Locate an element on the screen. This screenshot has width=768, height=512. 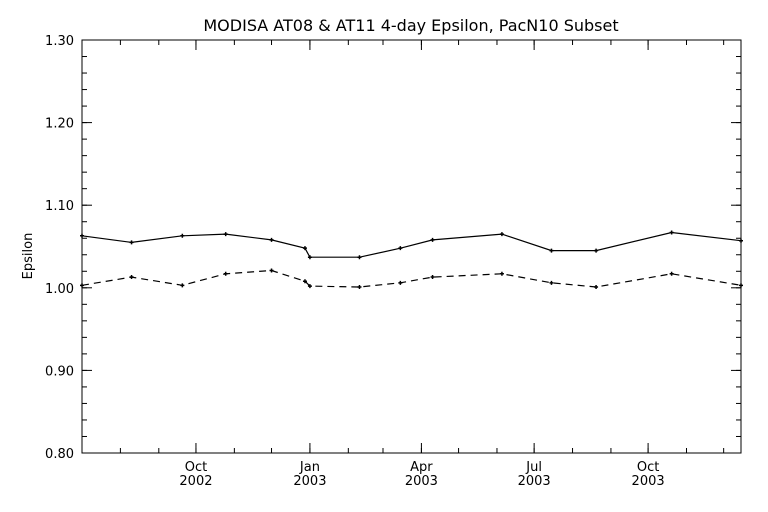
x-tick-month: Apr is located at coordinates (421, 467).